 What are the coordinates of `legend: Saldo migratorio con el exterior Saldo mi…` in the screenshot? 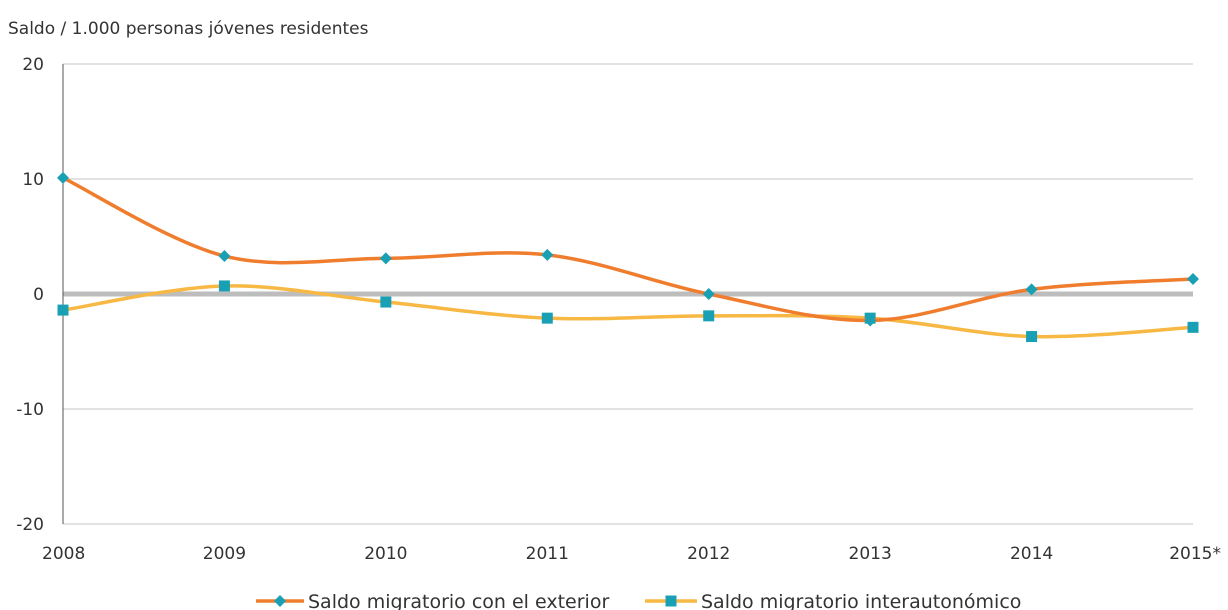 It's located at (638, 600).